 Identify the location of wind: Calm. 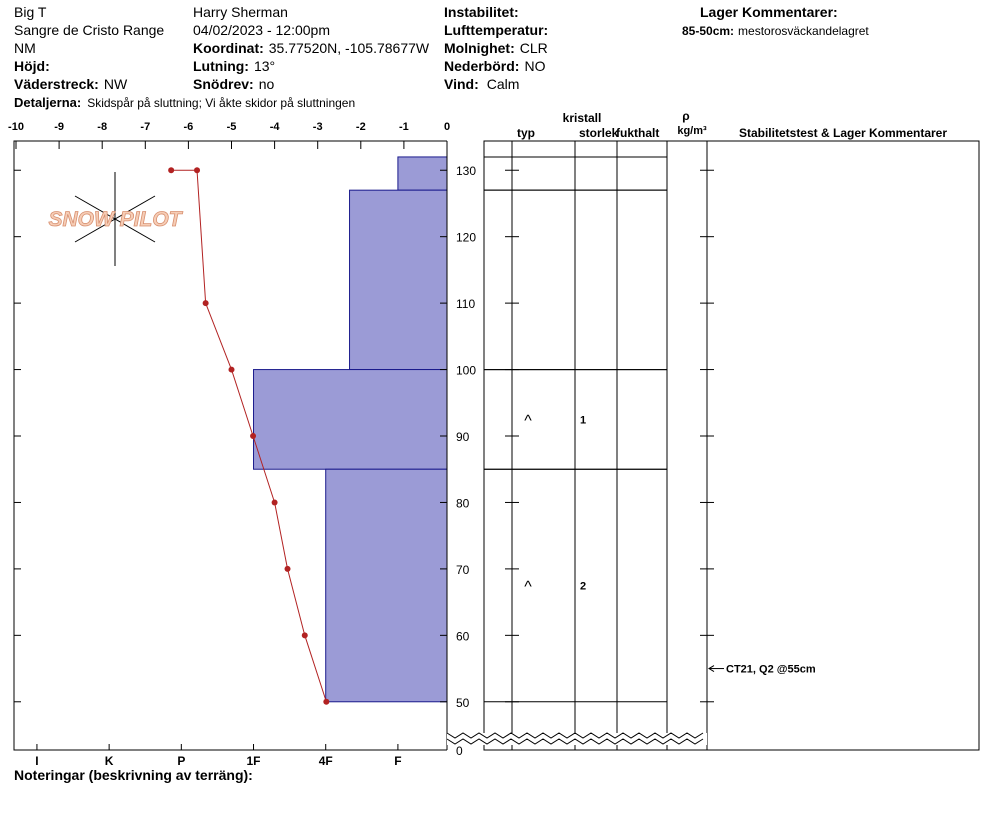
(503, 84).